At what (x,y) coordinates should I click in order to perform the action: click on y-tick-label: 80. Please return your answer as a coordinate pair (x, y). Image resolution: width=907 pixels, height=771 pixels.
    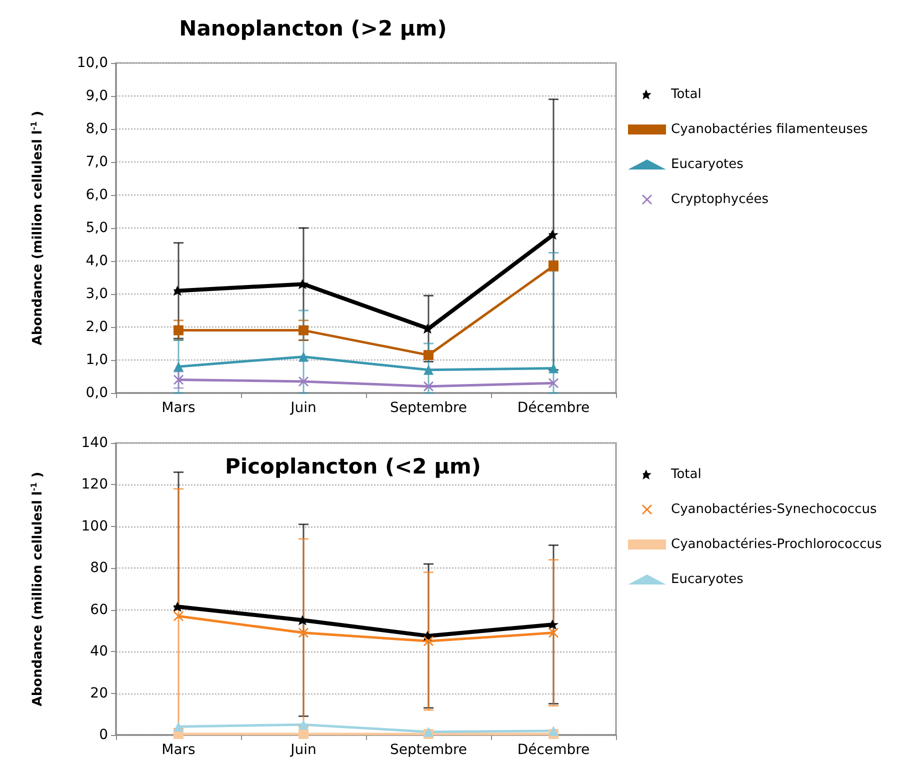
    Looking at the image, I should click on (99, 568).